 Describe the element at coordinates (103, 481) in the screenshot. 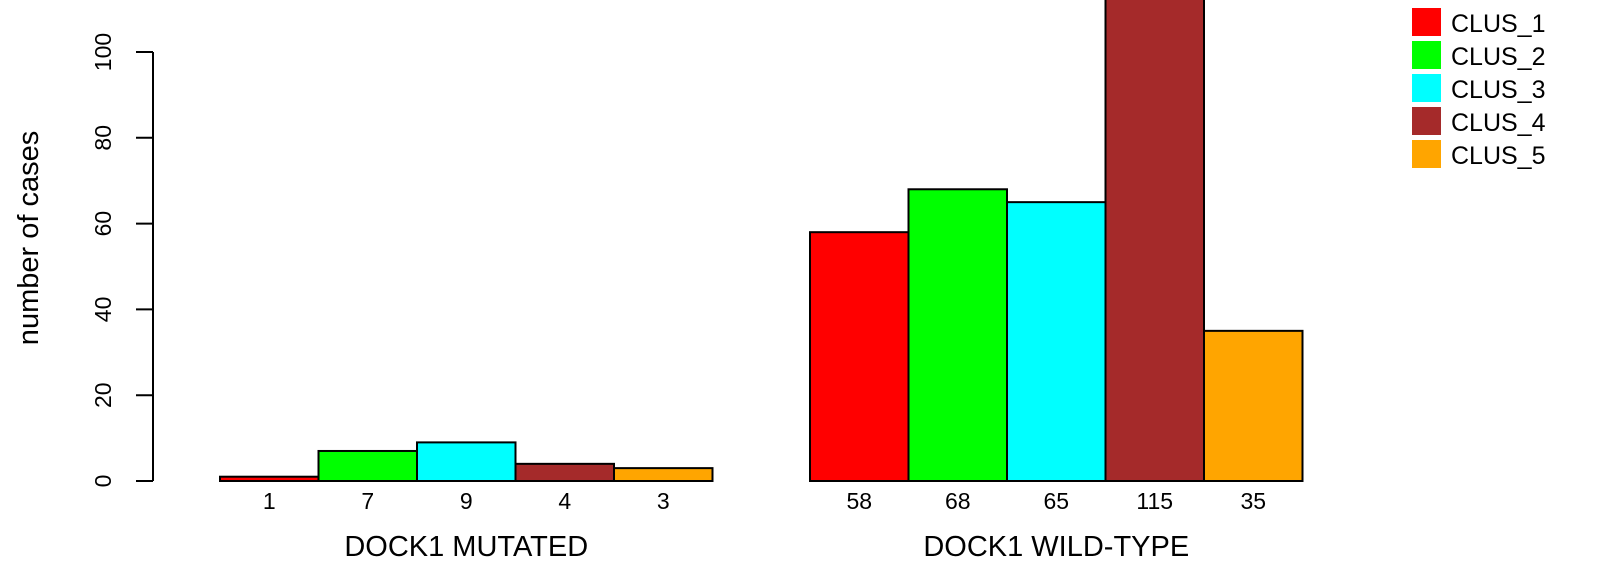

I see `y-tick-label: 0` at that location.